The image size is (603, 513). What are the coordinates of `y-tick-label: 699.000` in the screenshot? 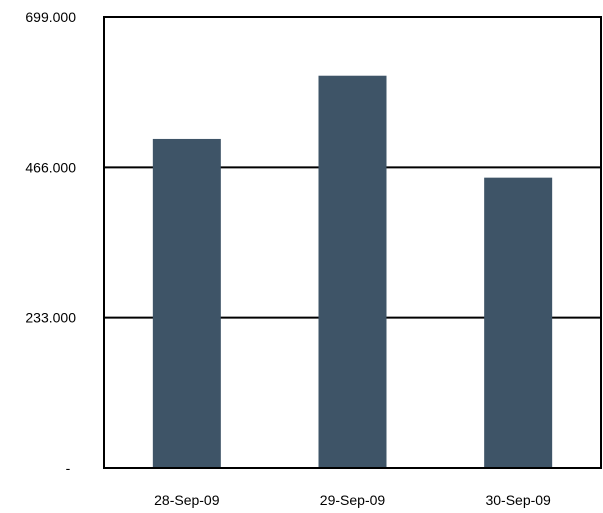 It's located at (50, 17).